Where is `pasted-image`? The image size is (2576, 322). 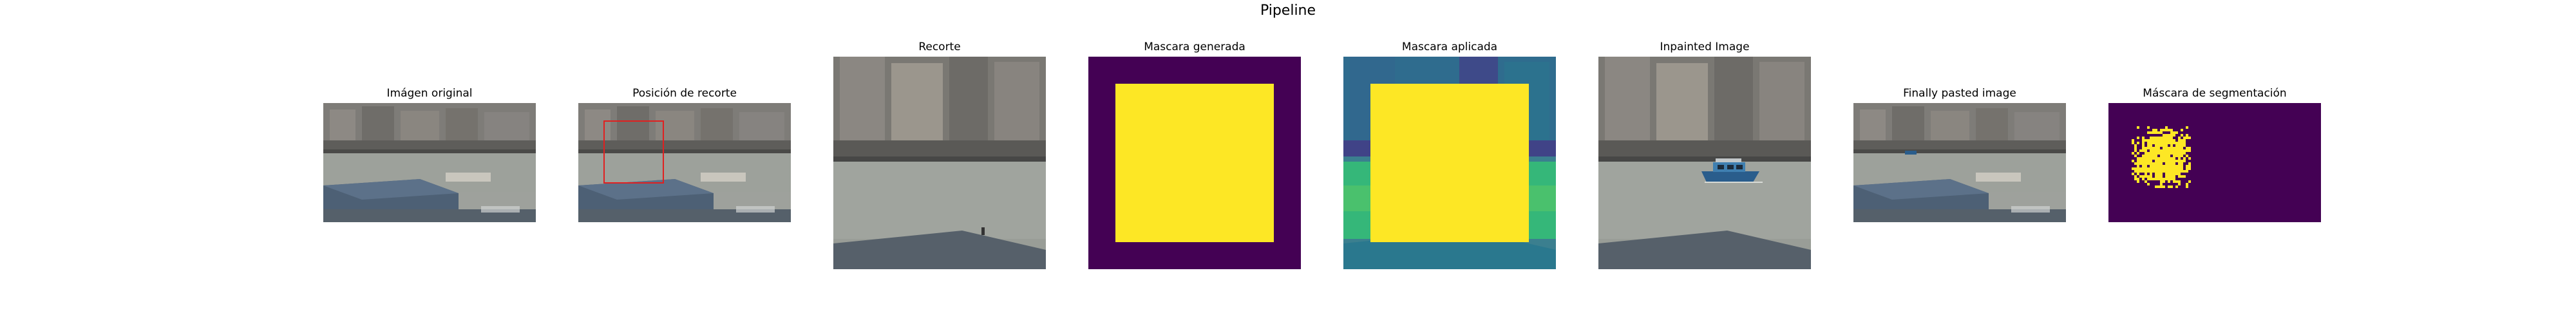 pasted-image is located at coordinates (1960, 163).